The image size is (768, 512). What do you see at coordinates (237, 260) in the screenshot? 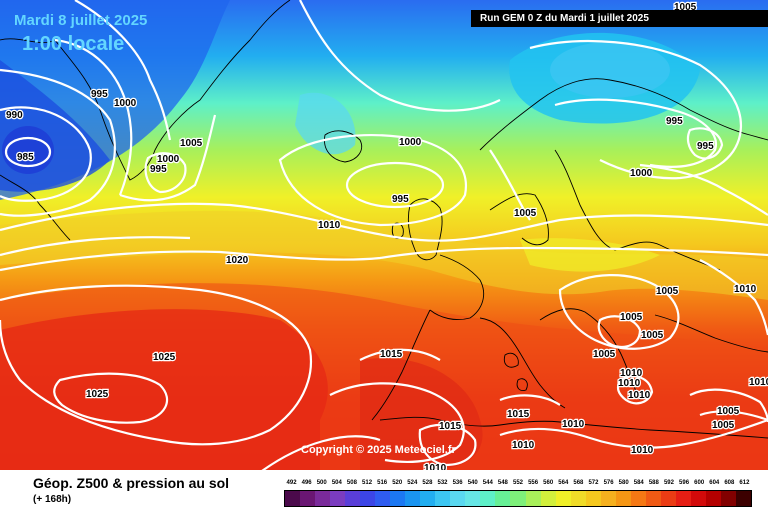
I see `isobar-label-1020: 1020` at bounding box center [237, 260].